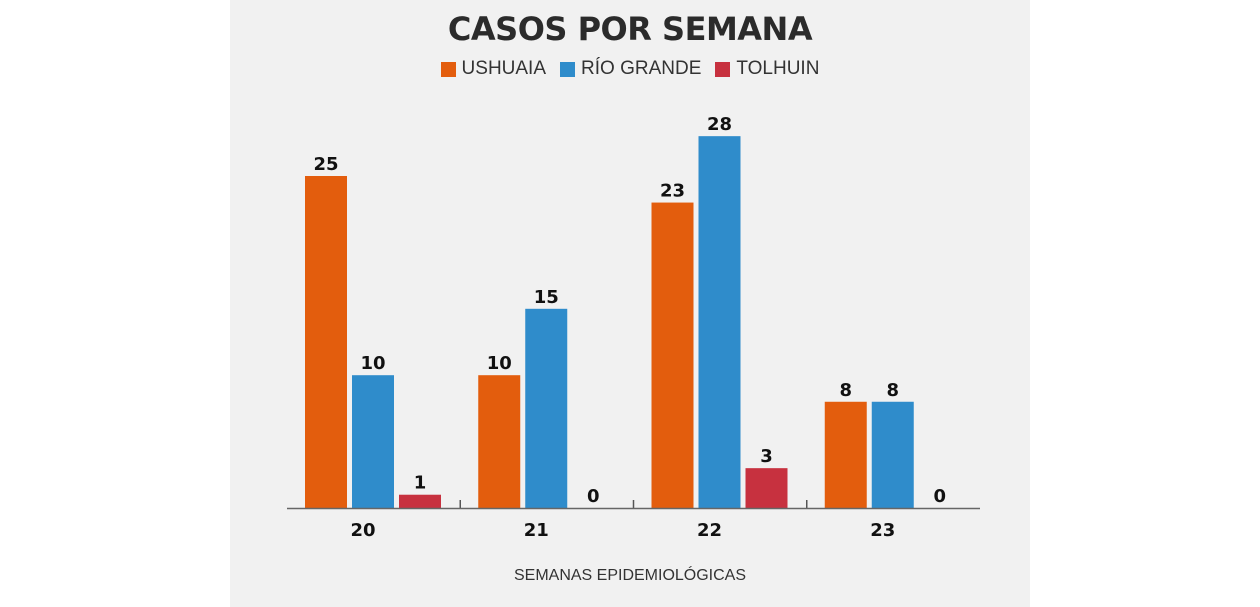  Describe the element at coordinates (499, 363) in the screenshot. I see `data-label-ushuaia-21: 10` at that location.